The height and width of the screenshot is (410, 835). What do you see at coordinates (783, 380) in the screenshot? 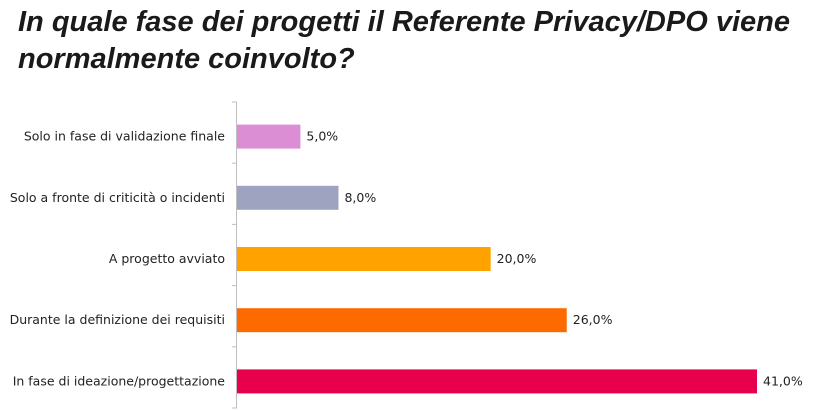
I see `value-label: 41,0%` at bounding box center [783, 380].